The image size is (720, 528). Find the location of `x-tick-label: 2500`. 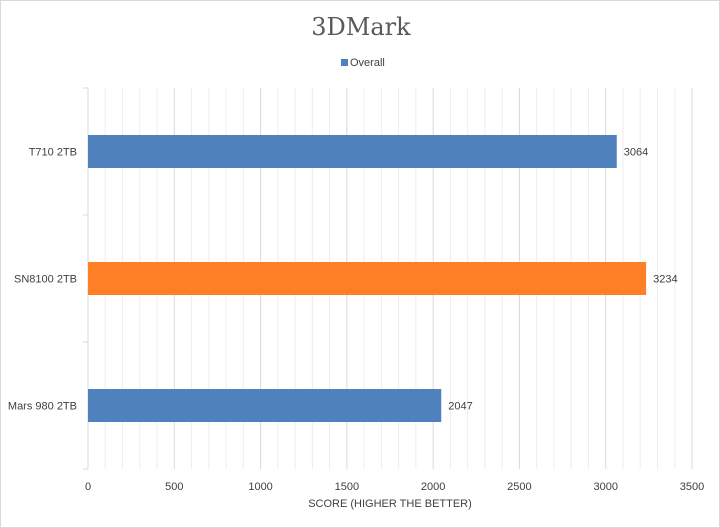

x-tick-label: 2500 is located at coordinates (519, 487).